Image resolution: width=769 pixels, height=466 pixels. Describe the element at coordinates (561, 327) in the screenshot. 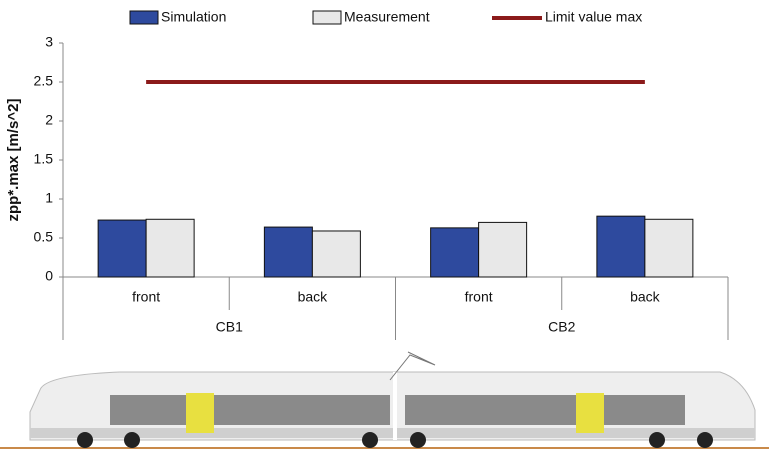

I see `group-label: CB2` at that location.